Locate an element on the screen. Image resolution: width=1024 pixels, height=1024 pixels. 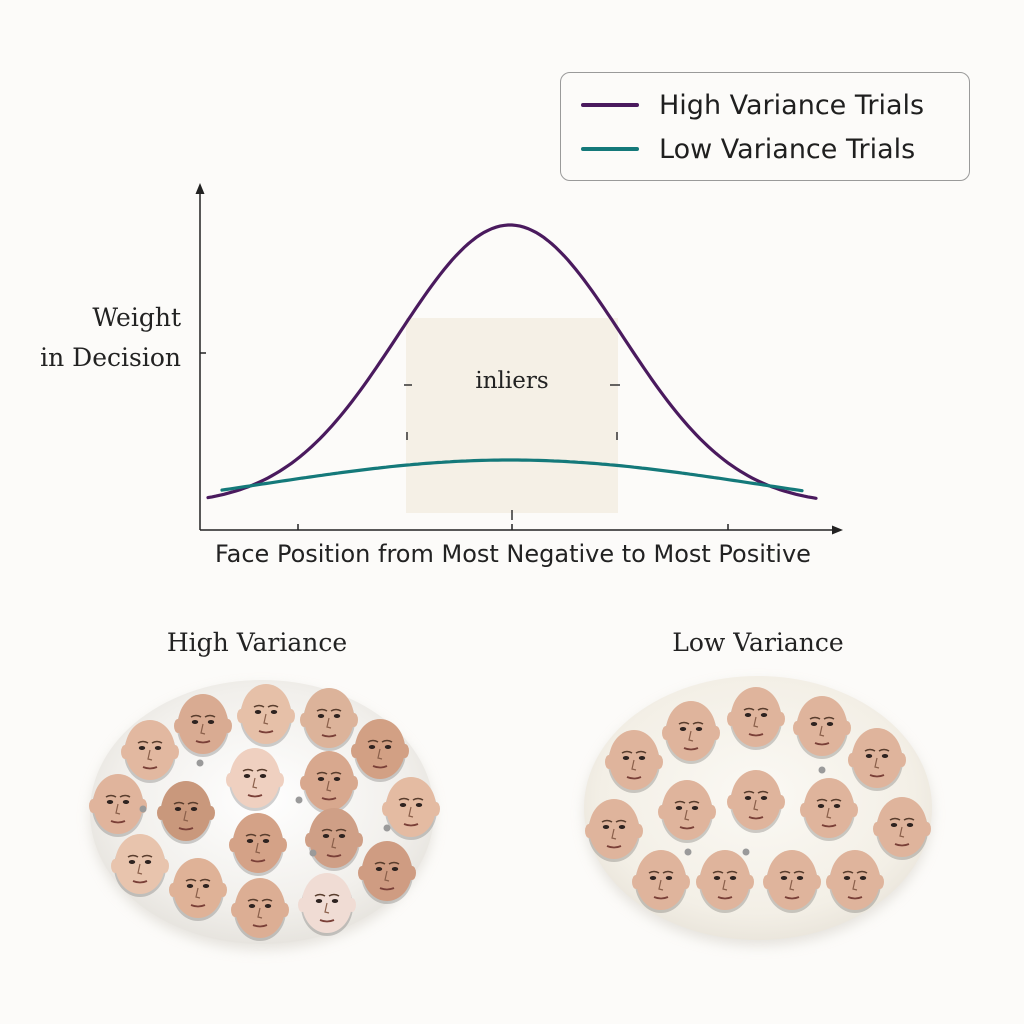
low-variance-curve is located at coordinates (512, 475).